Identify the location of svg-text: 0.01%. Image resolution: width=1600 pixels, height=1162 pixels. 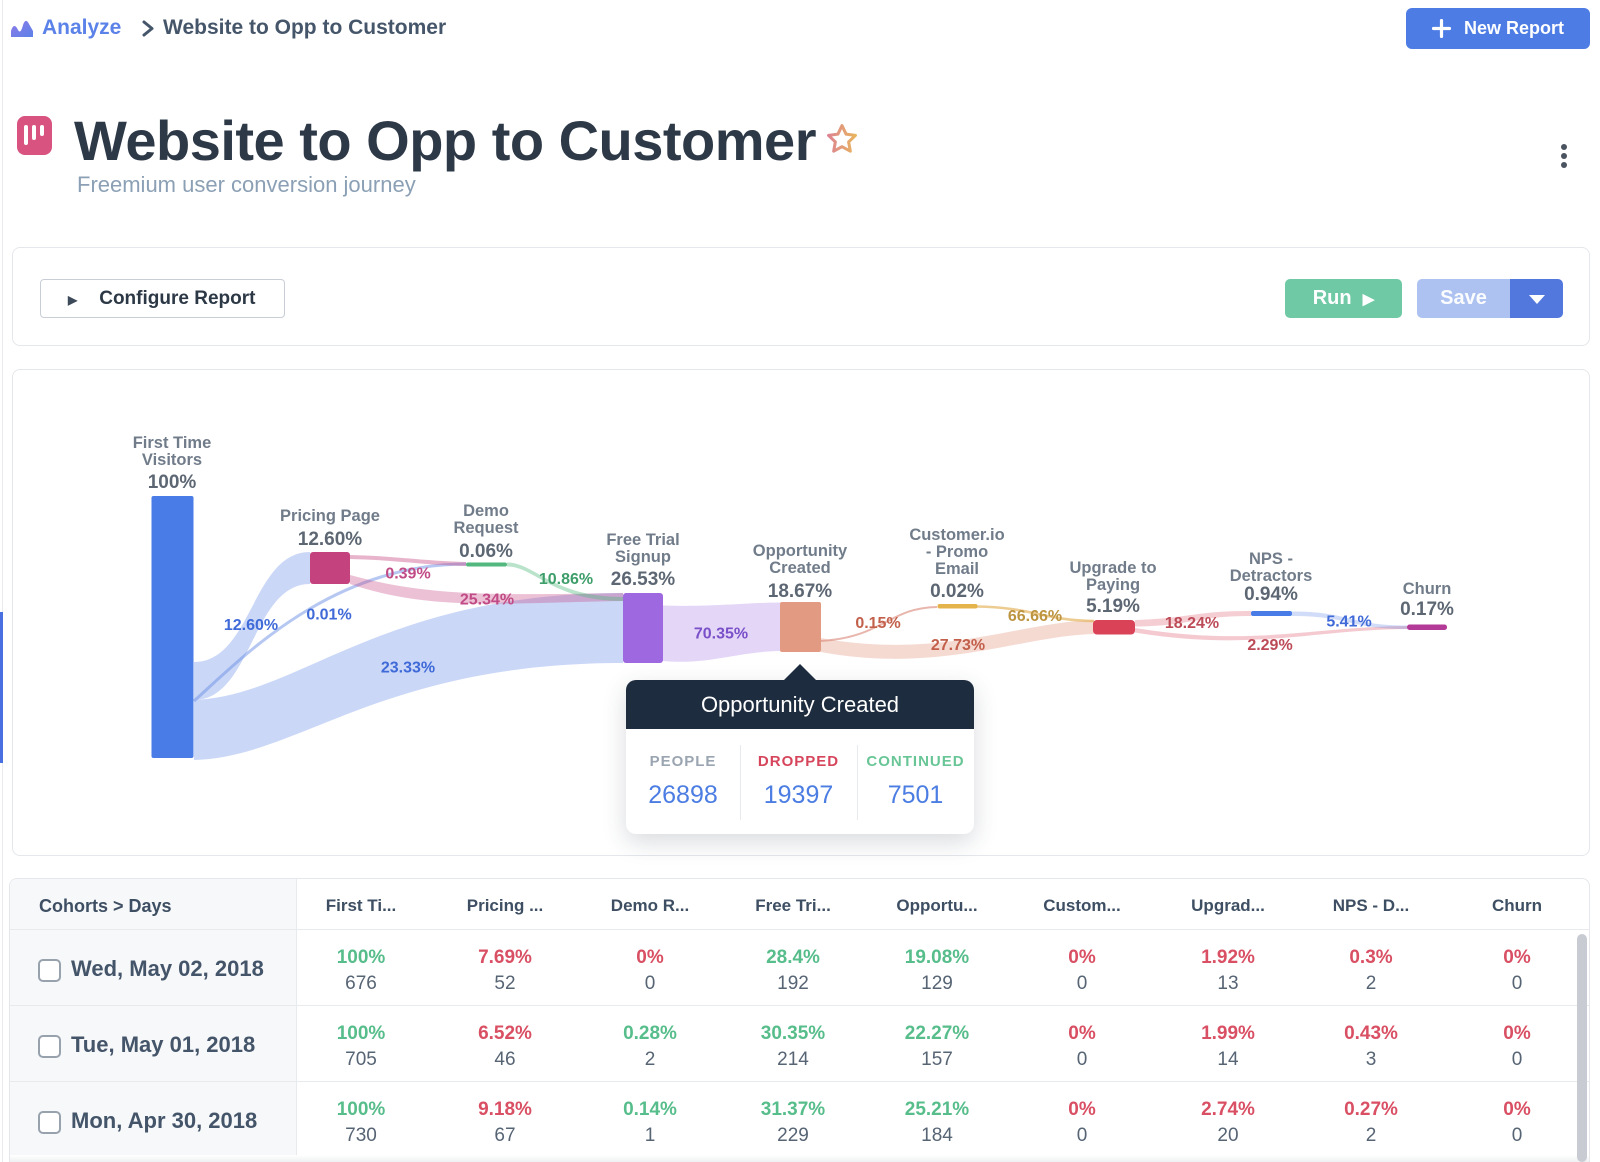
(328, 615).